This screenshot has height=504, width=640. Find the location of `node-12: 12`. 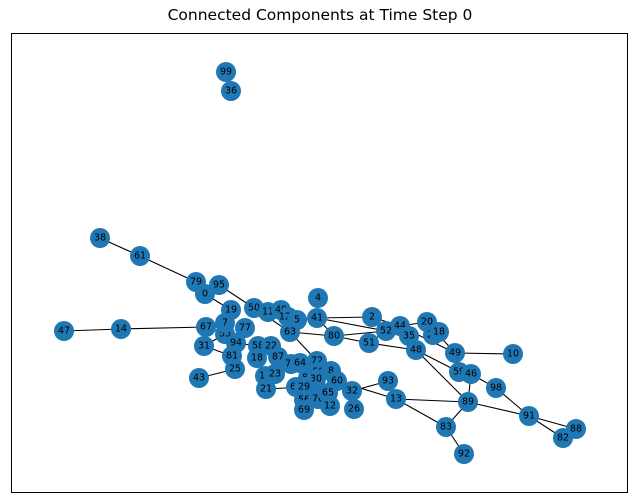

node-12: 12 is located at coordinates (330, 406).